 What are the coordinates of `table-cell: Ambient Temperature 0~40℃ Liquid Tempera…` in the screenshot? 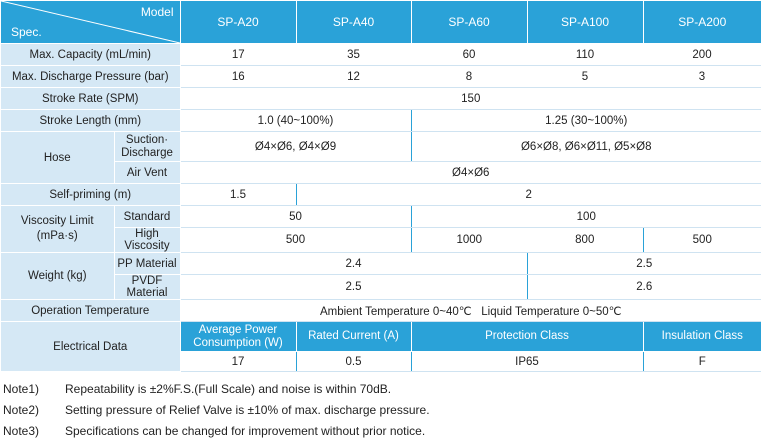 It's located at (470, 310).